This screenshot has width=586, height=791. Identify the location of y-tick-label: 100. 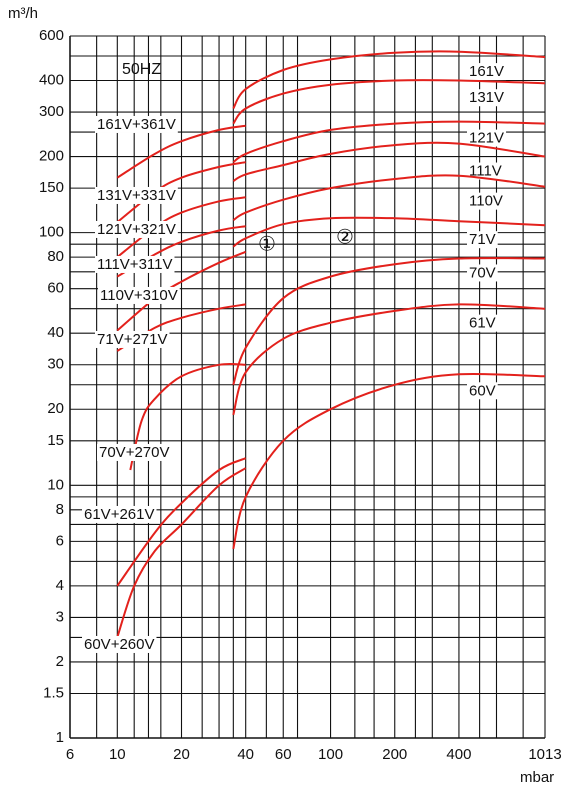
(51, 232).